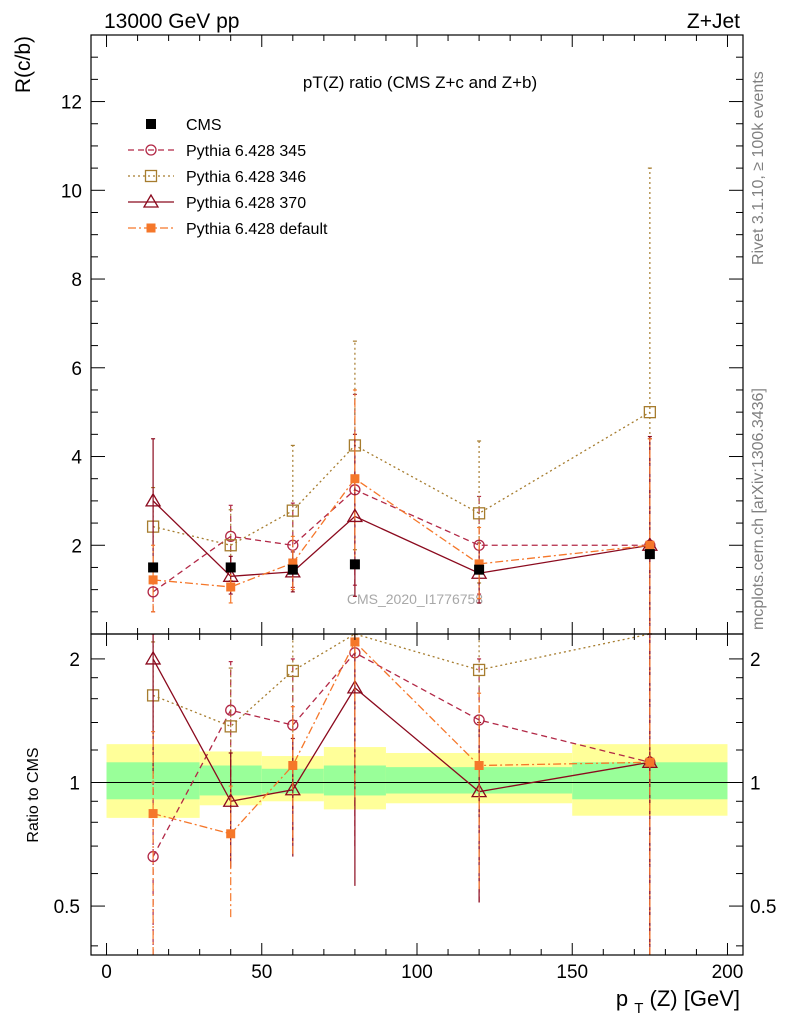 The height and width of the screenshot is (1024, 786). I want to click on ratio-marker-s0-p1, so click(231, 710).